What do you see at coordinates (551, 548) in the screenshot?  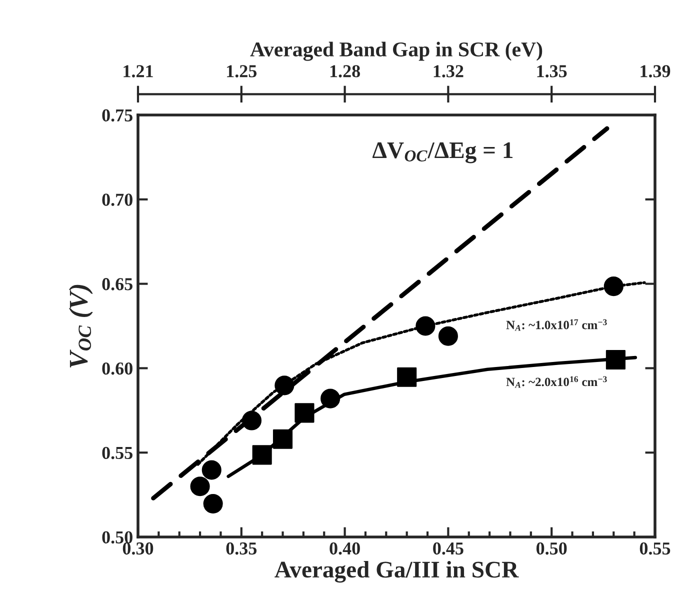 I see `x-tick-label: 0.50` at bounding box center [551, 548].